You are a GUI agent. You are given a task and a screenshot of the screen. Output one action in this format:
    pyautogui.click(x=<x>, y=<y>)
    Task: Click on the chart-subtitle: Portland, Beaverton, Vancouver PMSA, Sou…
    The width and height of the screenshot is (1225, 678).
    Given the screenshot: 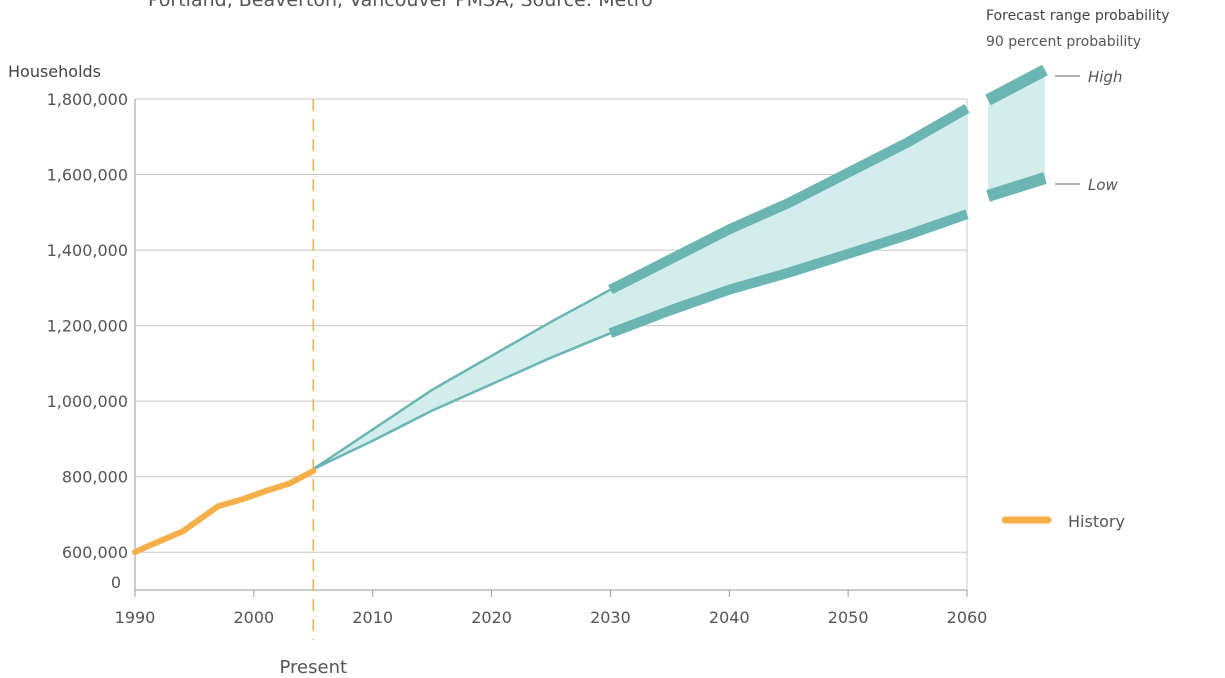 What is the action you would take?
    pyautogui.click(x=400, y=5)
    